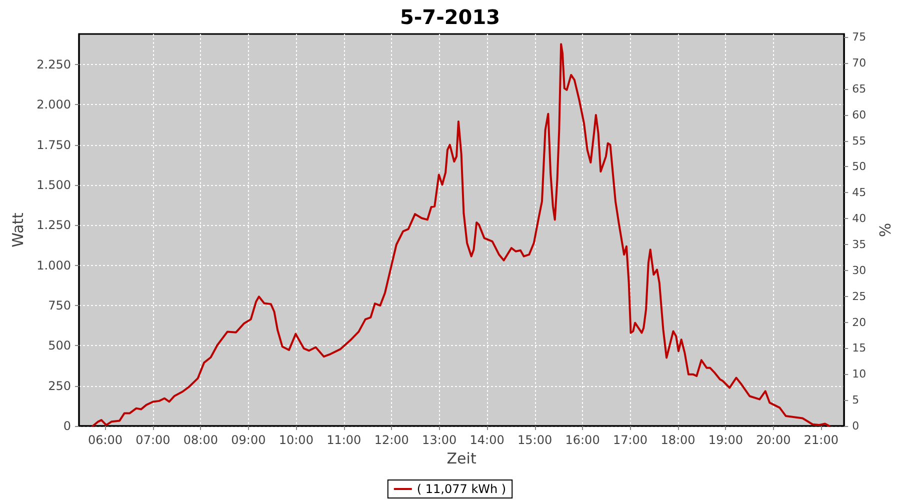 The width and height of the screenshot is (900, 500). What do you see at coordinates (53, 265) in the screenshot?
I see `y-tick-label: 1.000` at bounding box center [53, 265].